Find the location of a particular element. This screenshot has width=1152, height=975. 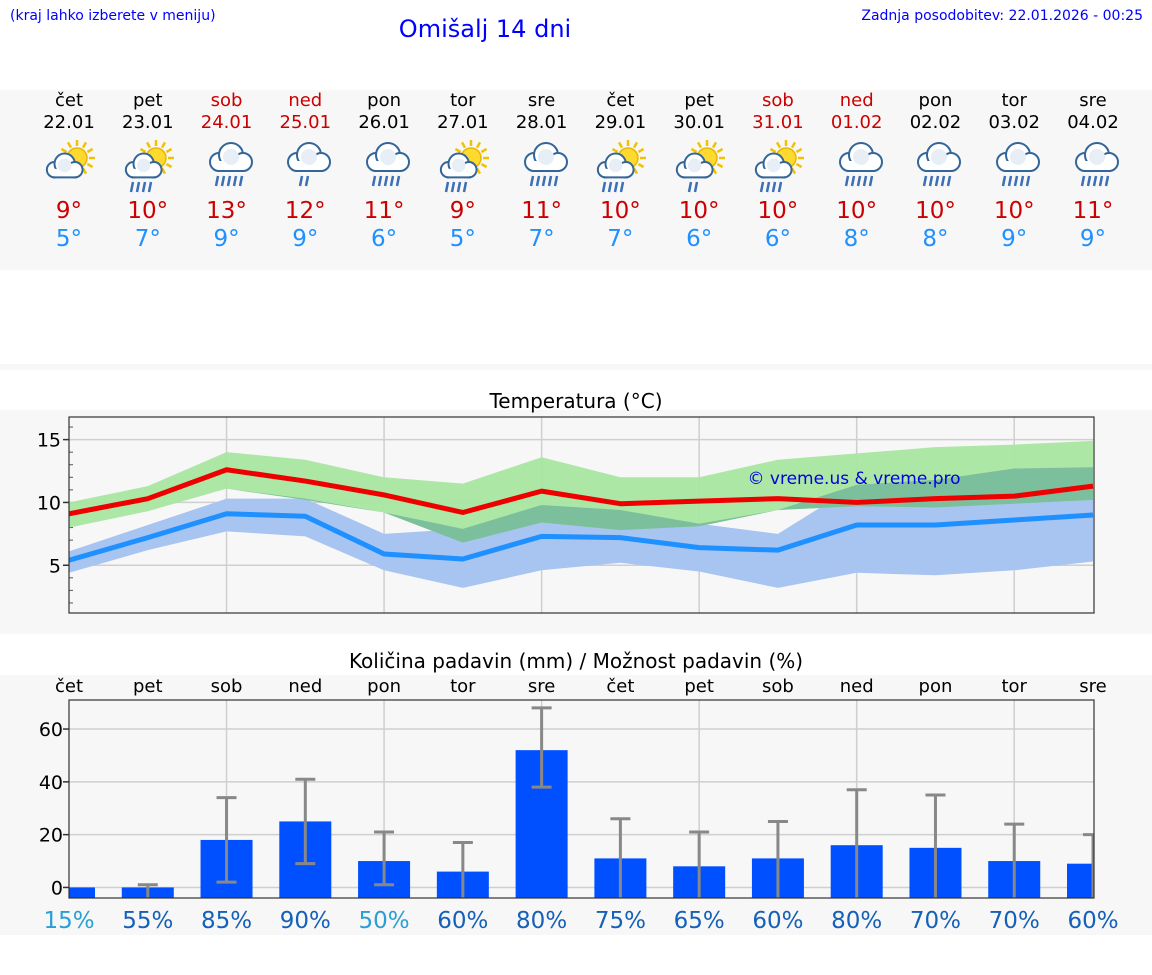

separator-band is located at coordinates (576, 367).